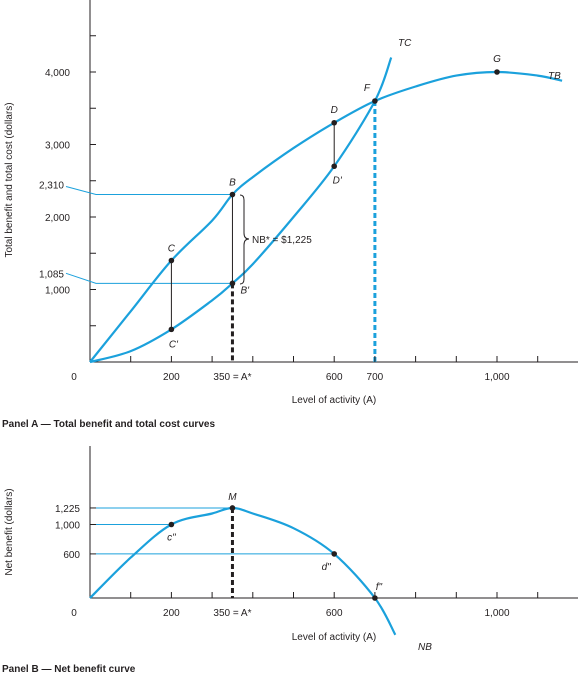 The image size is (578, 674). What do you see at coordinates (74, 377) in the screenshot?
I see `x-tick-label-0: 0` at bounding box center [74, 377].